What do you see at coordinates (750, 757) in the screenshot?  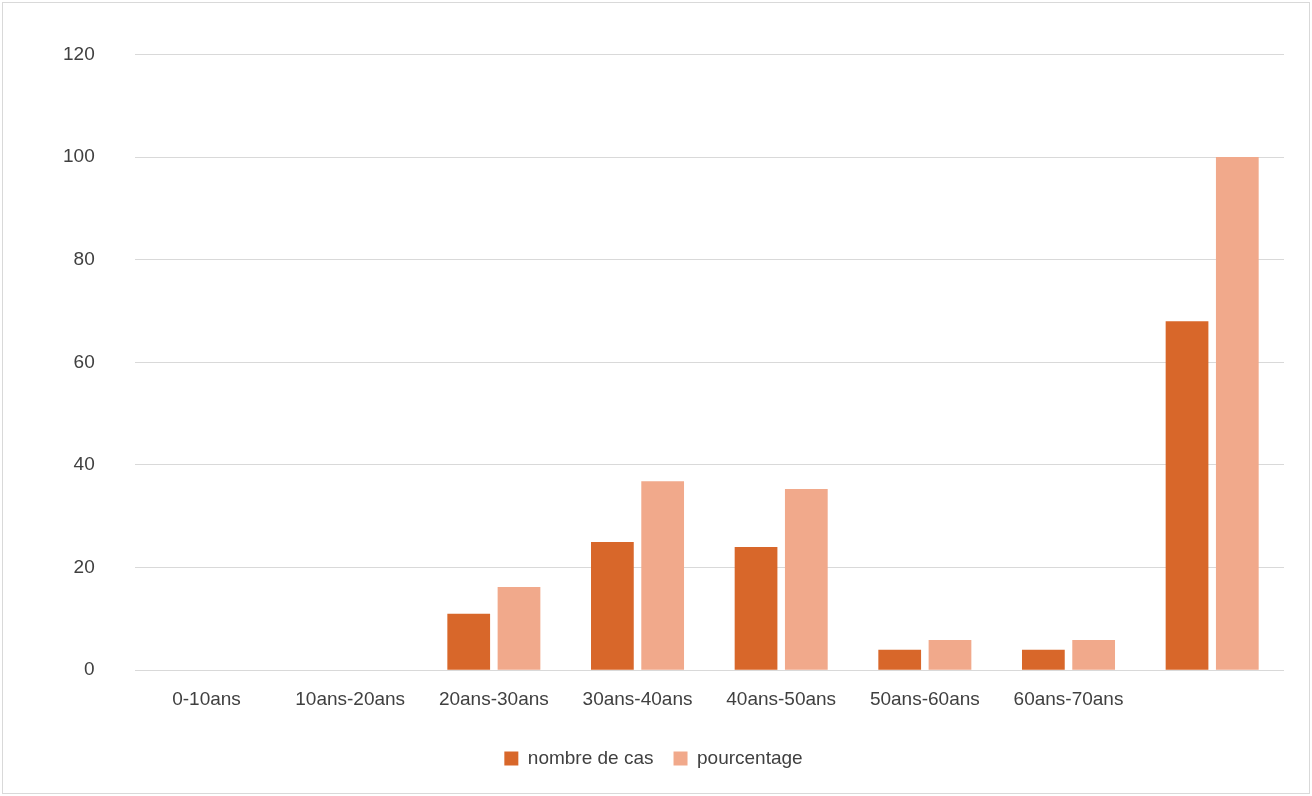 I see `legend-label: pourcentage` at bounding box center [750, 757].